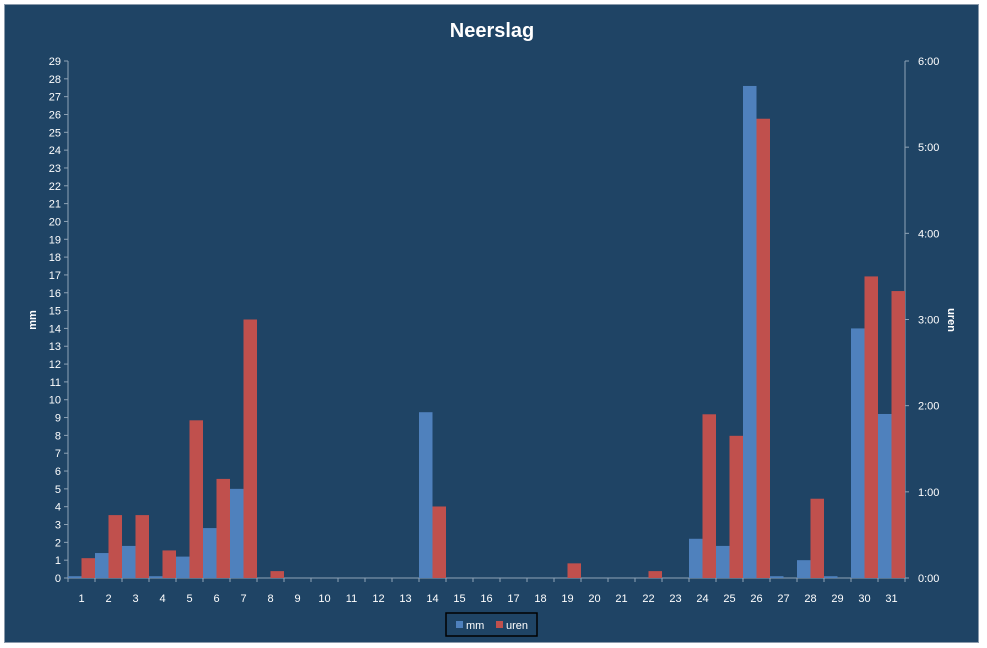 The height and width of the screenshot is (648, 987). I want to click on y-left-tick-label: 23, so click(55, 169).